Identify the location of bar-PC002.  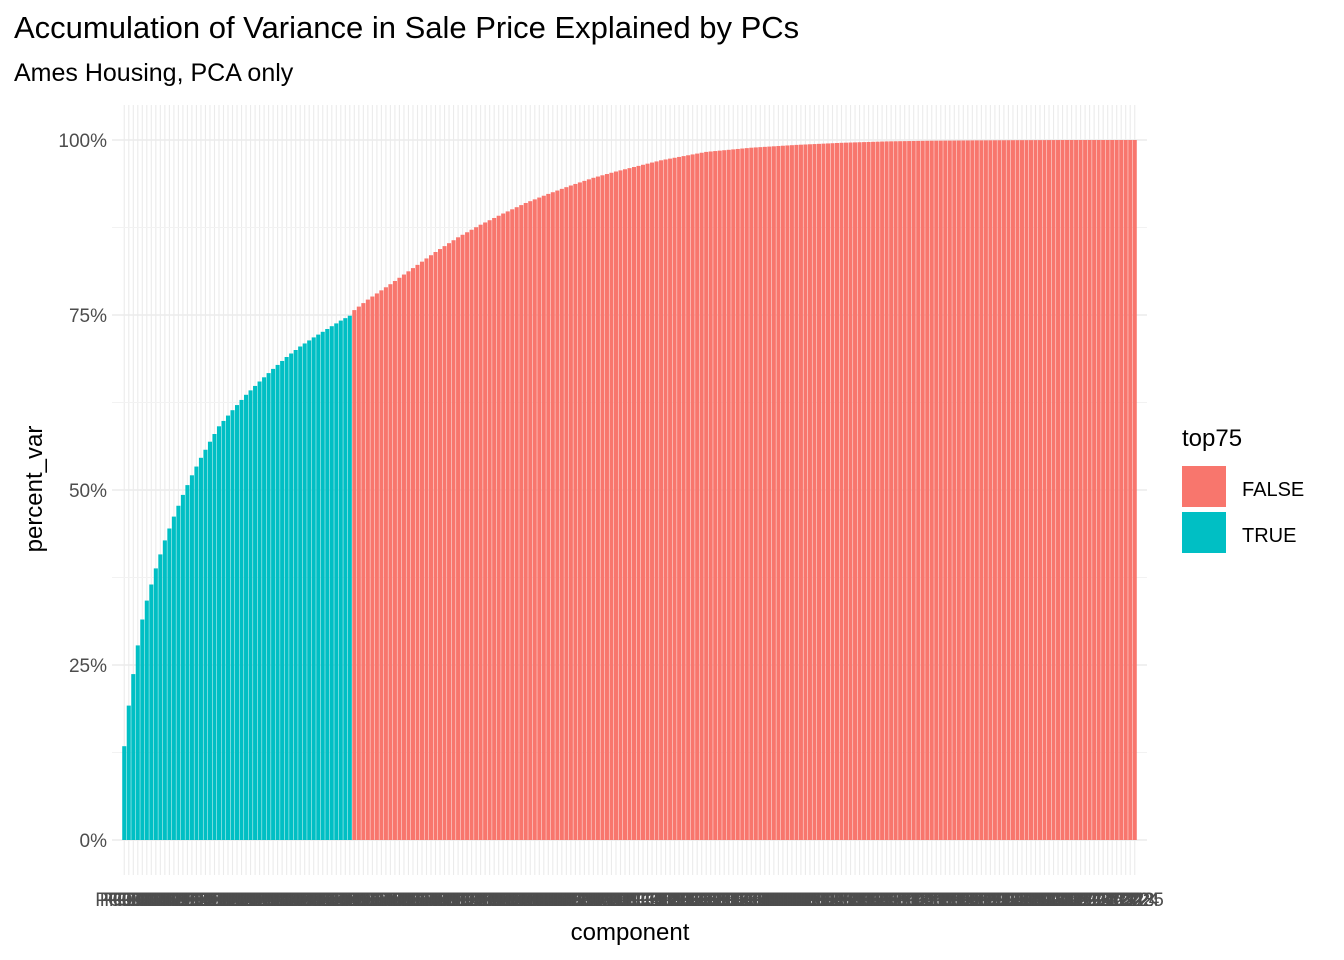
(128, 772).